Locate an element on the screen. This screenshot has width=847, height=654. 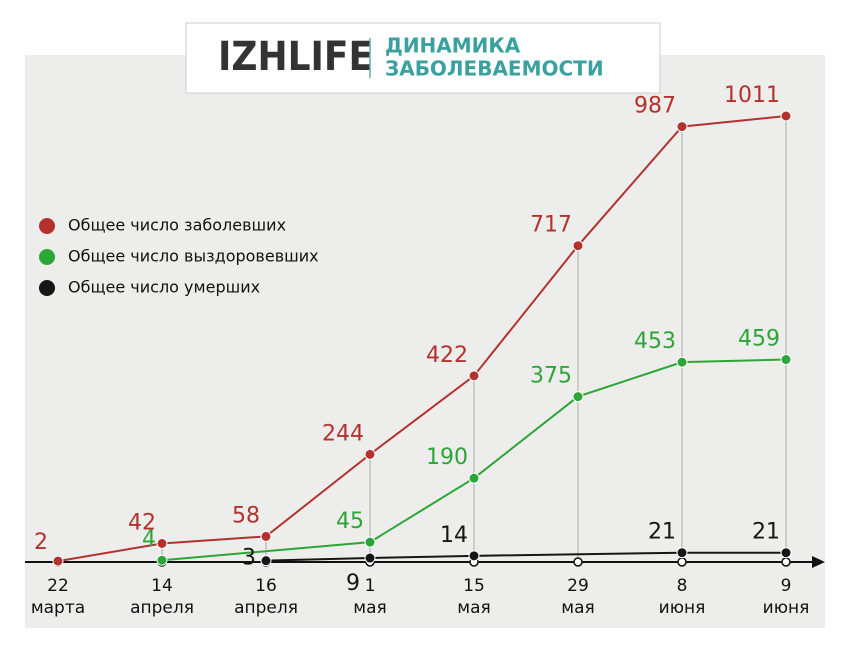
x-tick-label: марта is located at coordinates (58, 608).